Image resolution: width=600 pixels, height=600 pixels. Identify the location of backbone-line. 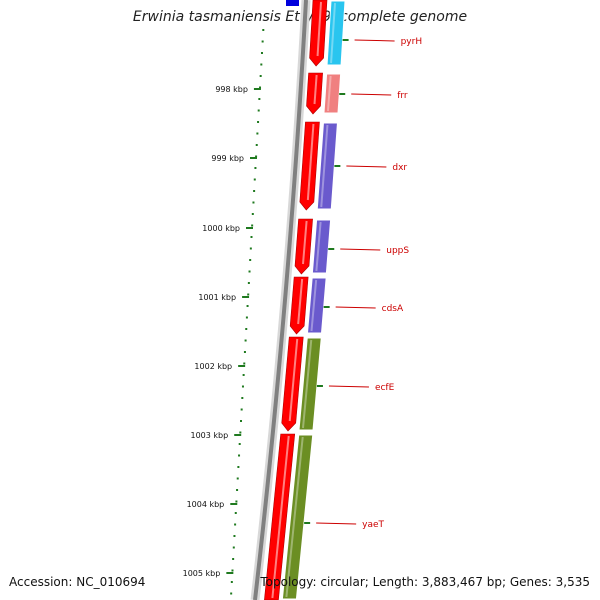
(280, 300).